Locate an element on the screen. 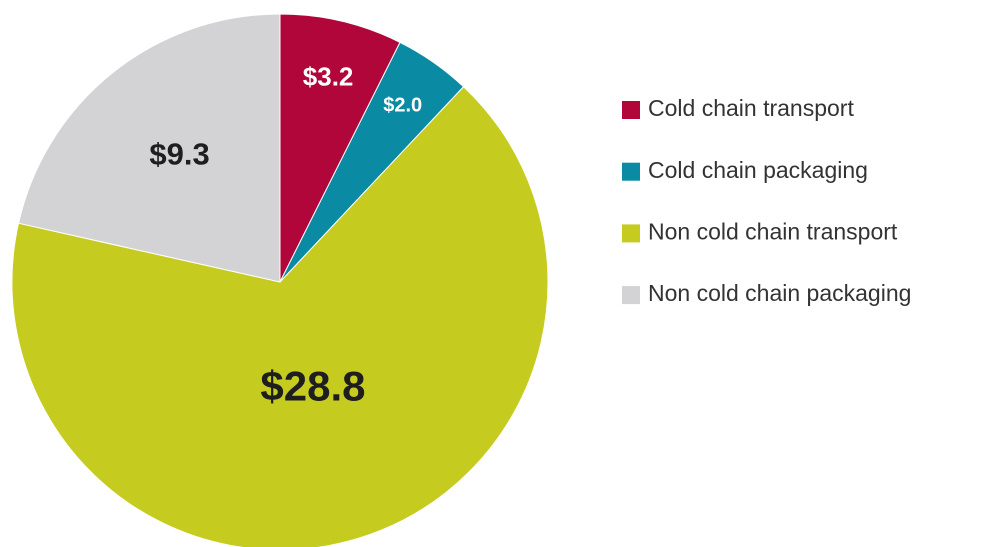  legend-label: Cold chain transport is located at coordinates (751, 108).